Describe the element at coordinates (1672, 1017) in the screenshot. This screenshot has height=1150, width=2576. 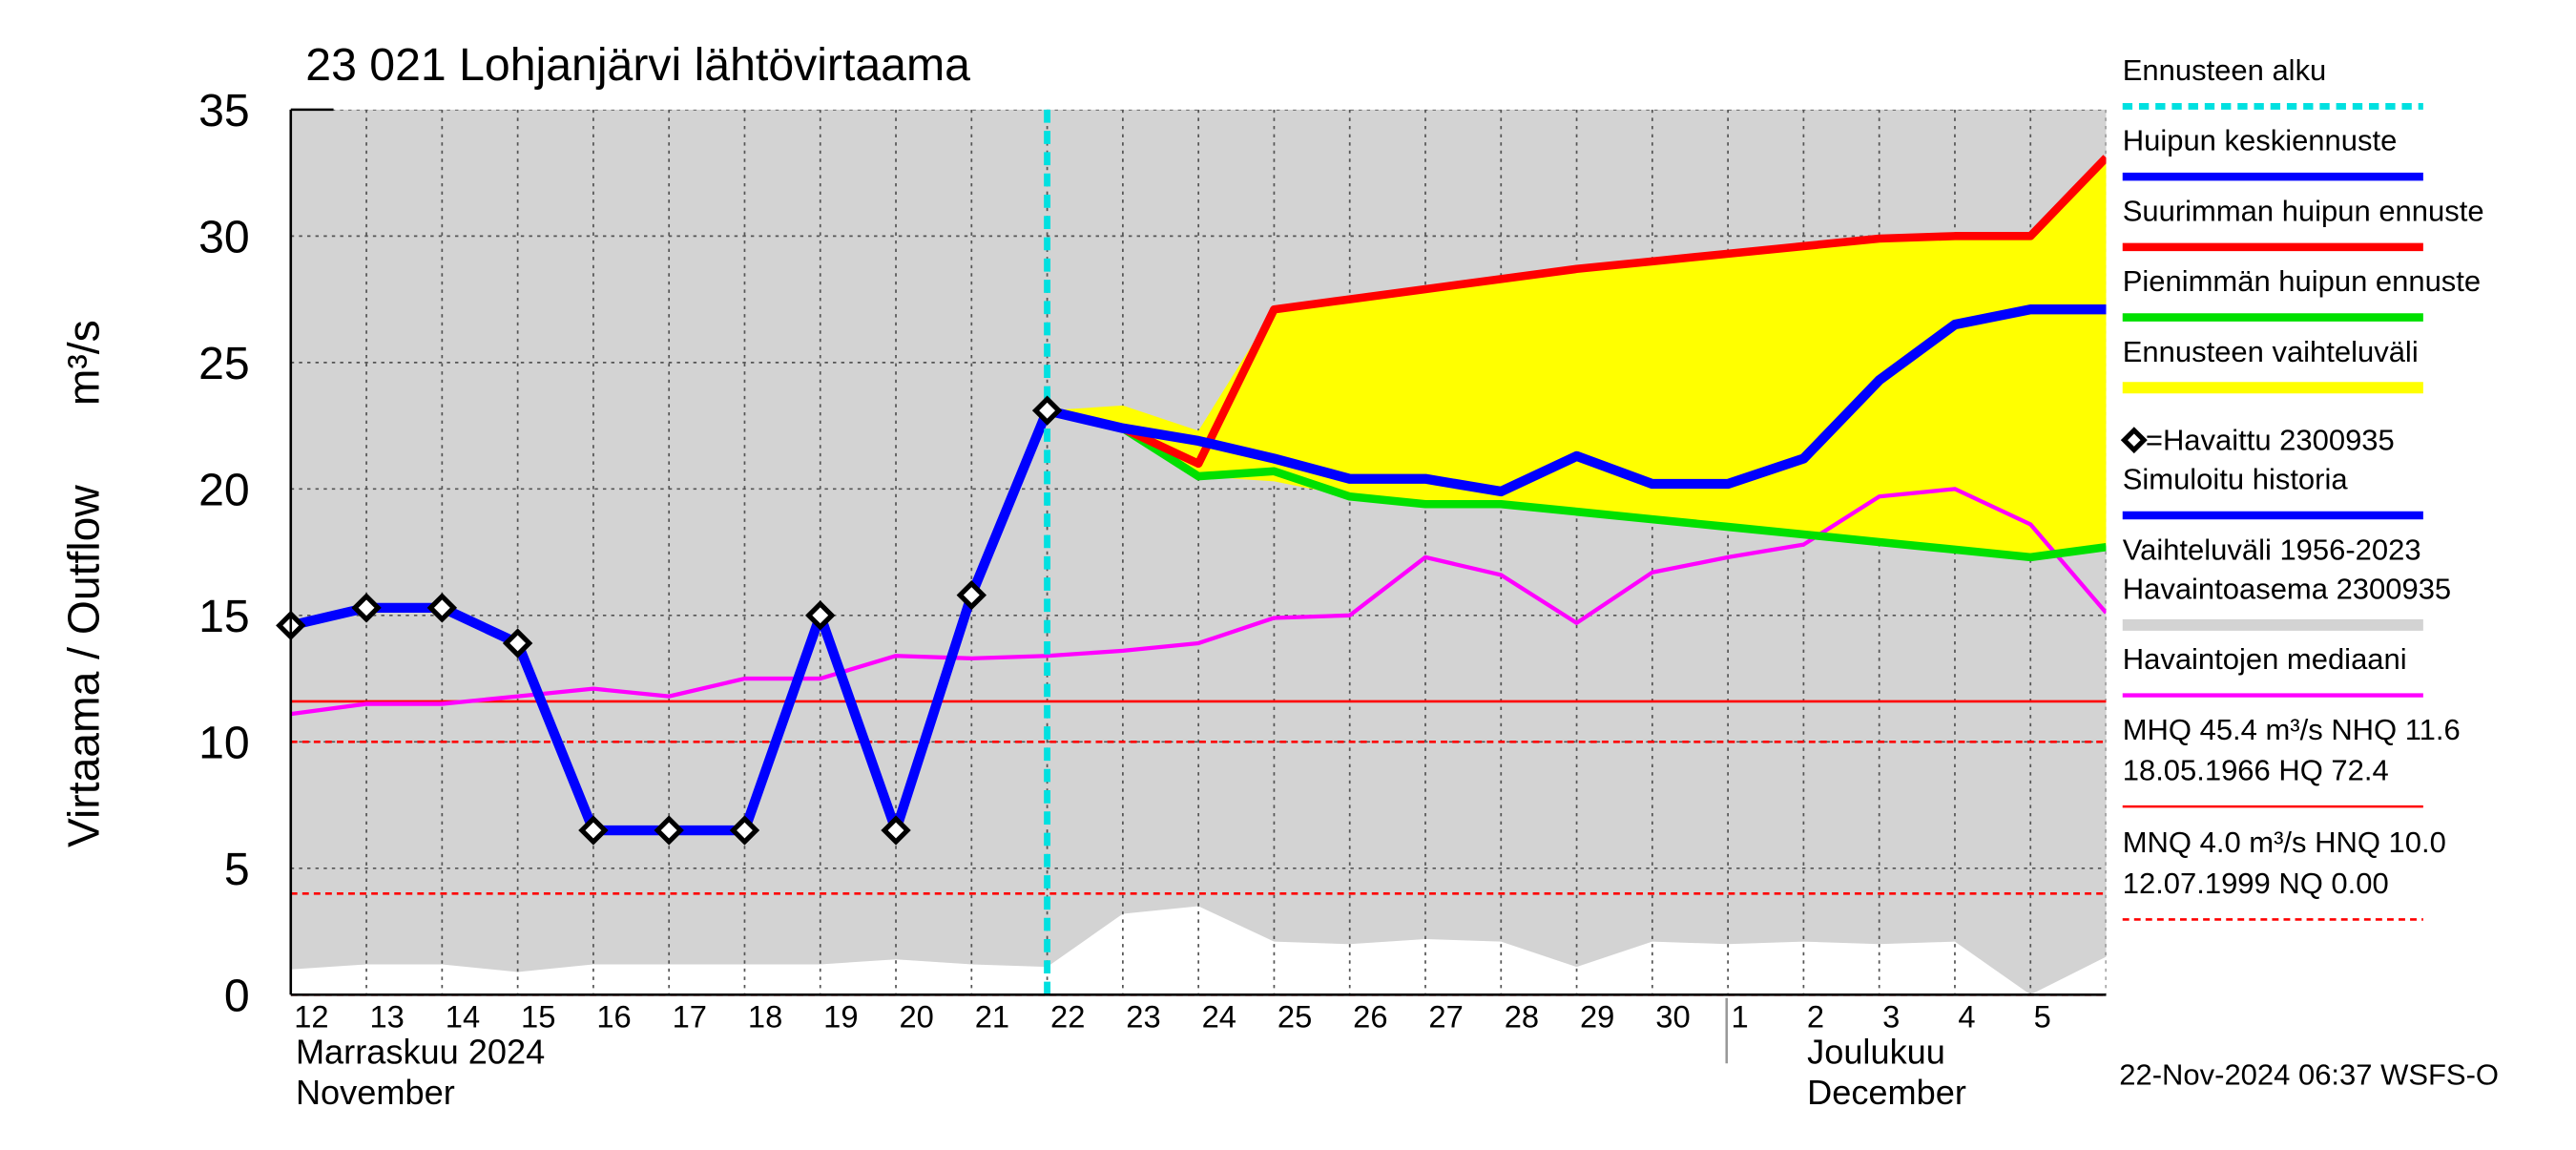
I see `x-tick-label: 30` at that location.